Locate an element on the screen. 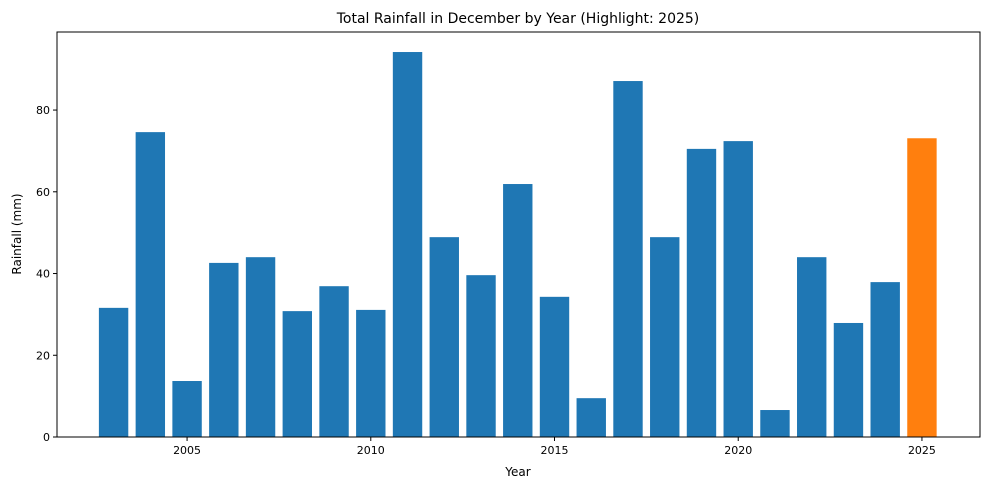  bar-2023 is located at coordinates (848, 379).